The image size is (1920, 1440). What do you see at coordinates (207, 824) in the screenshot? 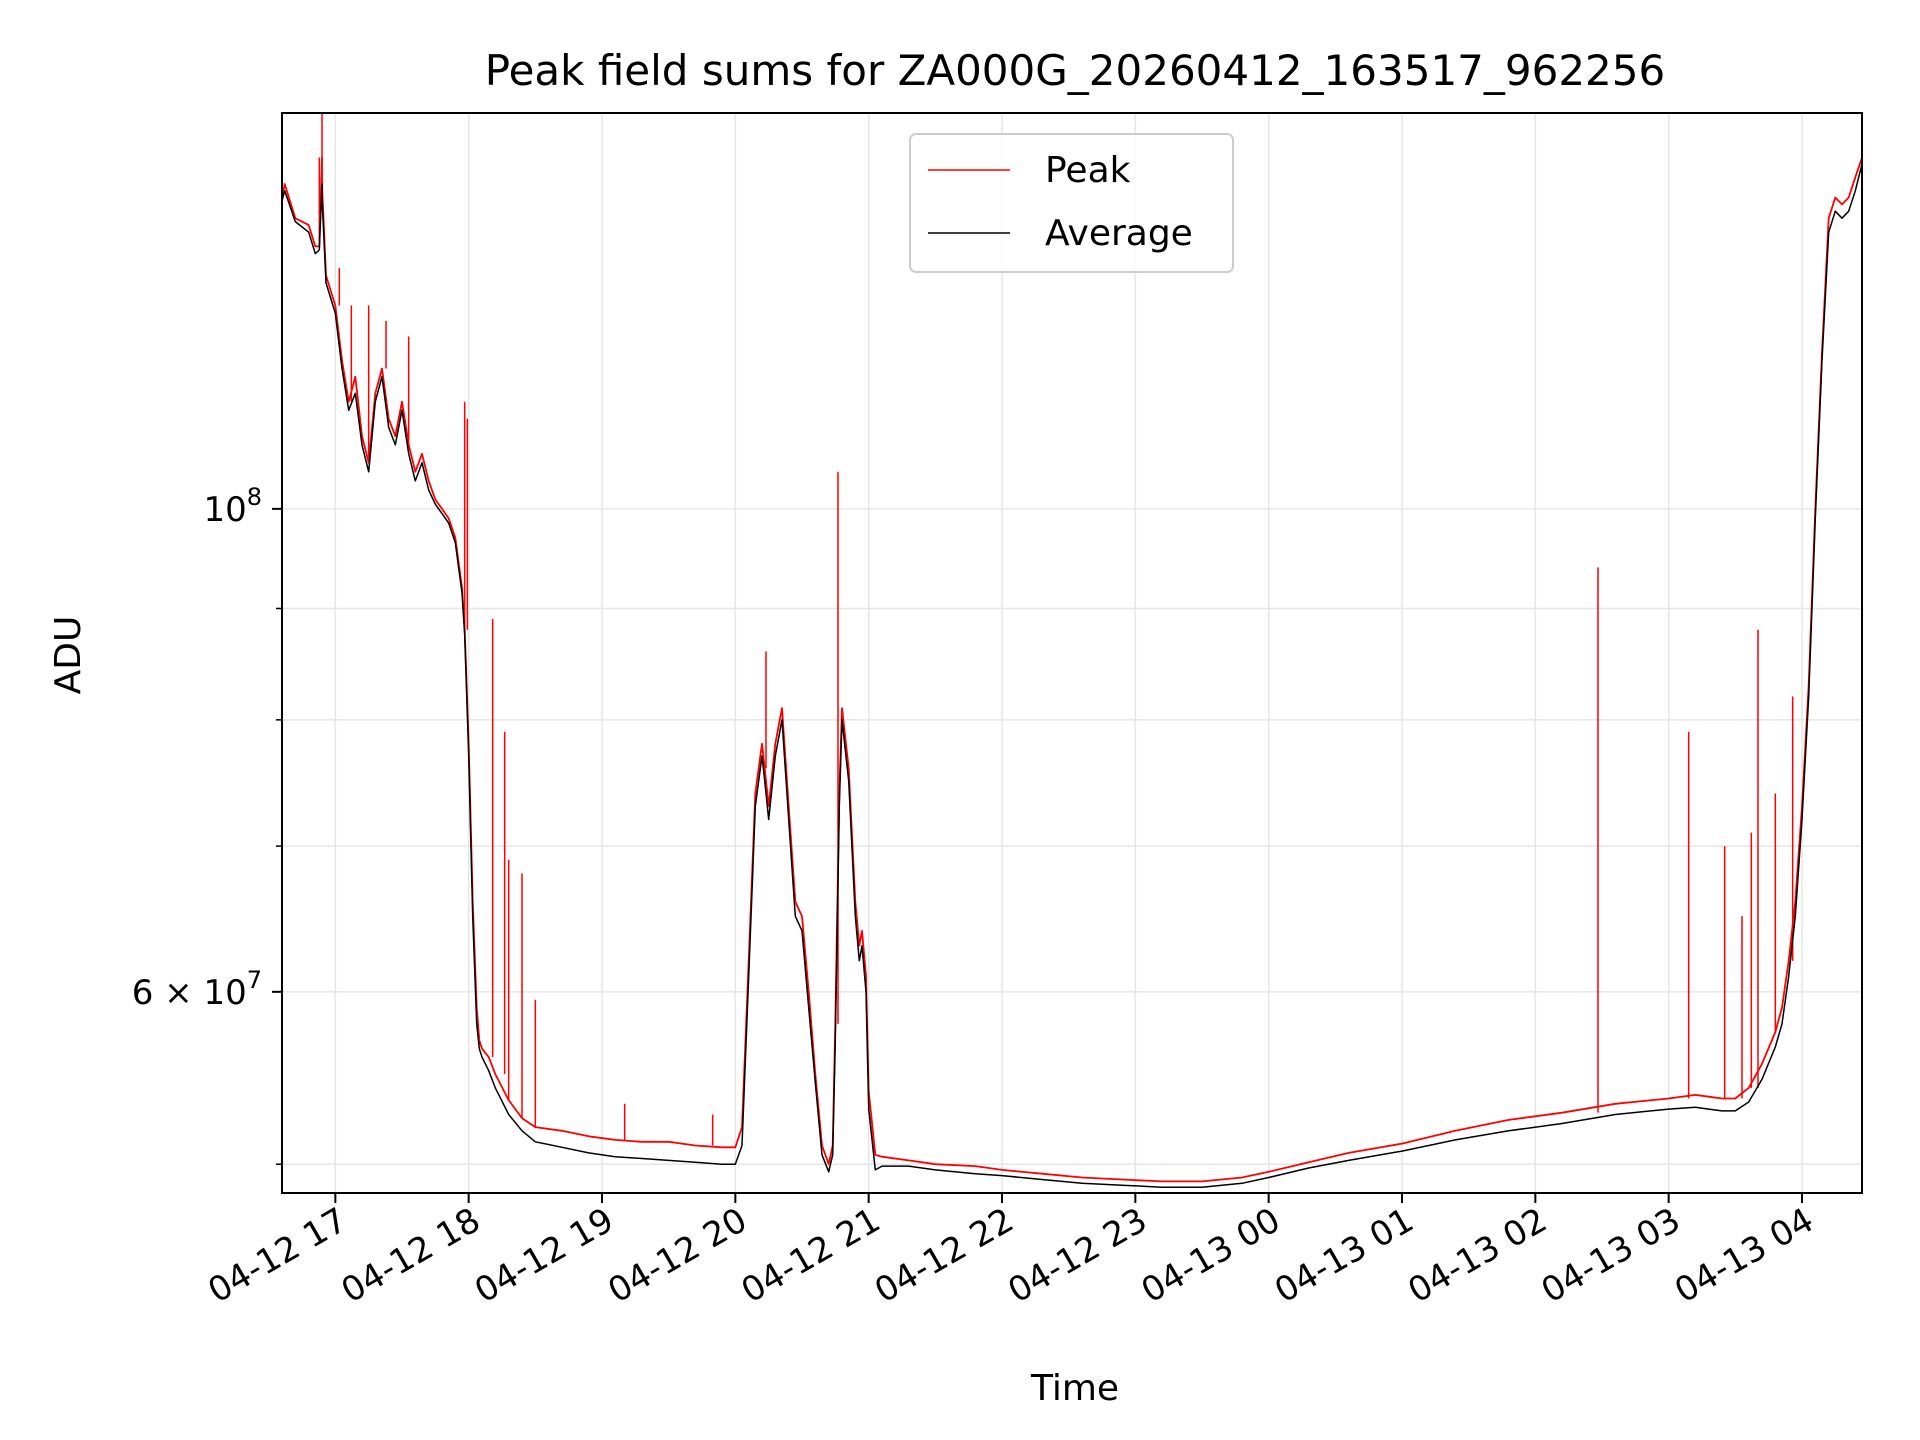
I see `y-axis-ticks: 108 6 × 107` at bounding box center [207, 824].